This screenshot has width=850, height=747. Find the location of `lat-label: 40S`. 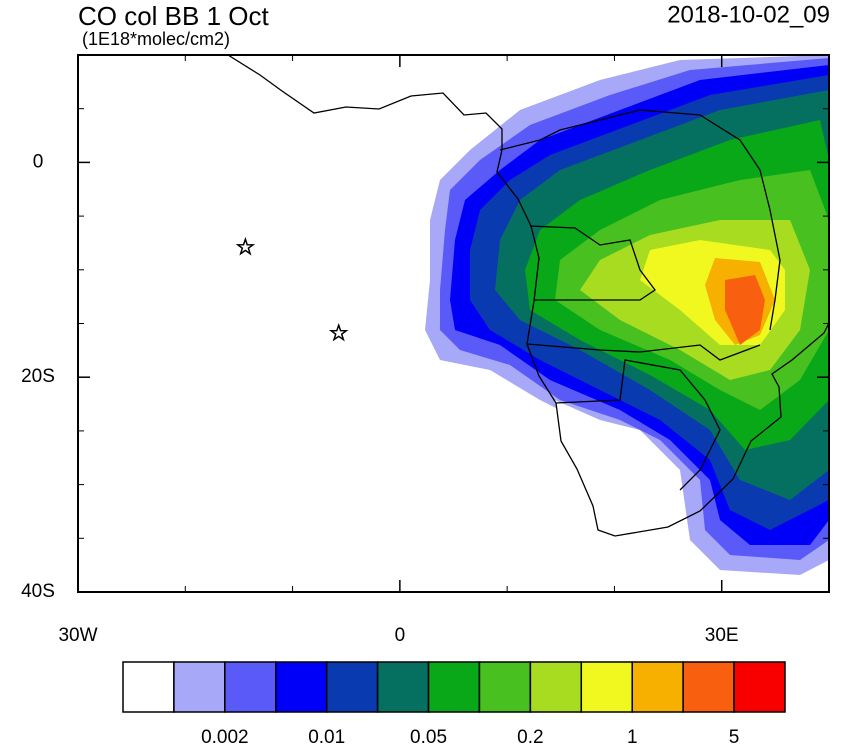

lat-label: 40S is located at coordinates (38, 591).